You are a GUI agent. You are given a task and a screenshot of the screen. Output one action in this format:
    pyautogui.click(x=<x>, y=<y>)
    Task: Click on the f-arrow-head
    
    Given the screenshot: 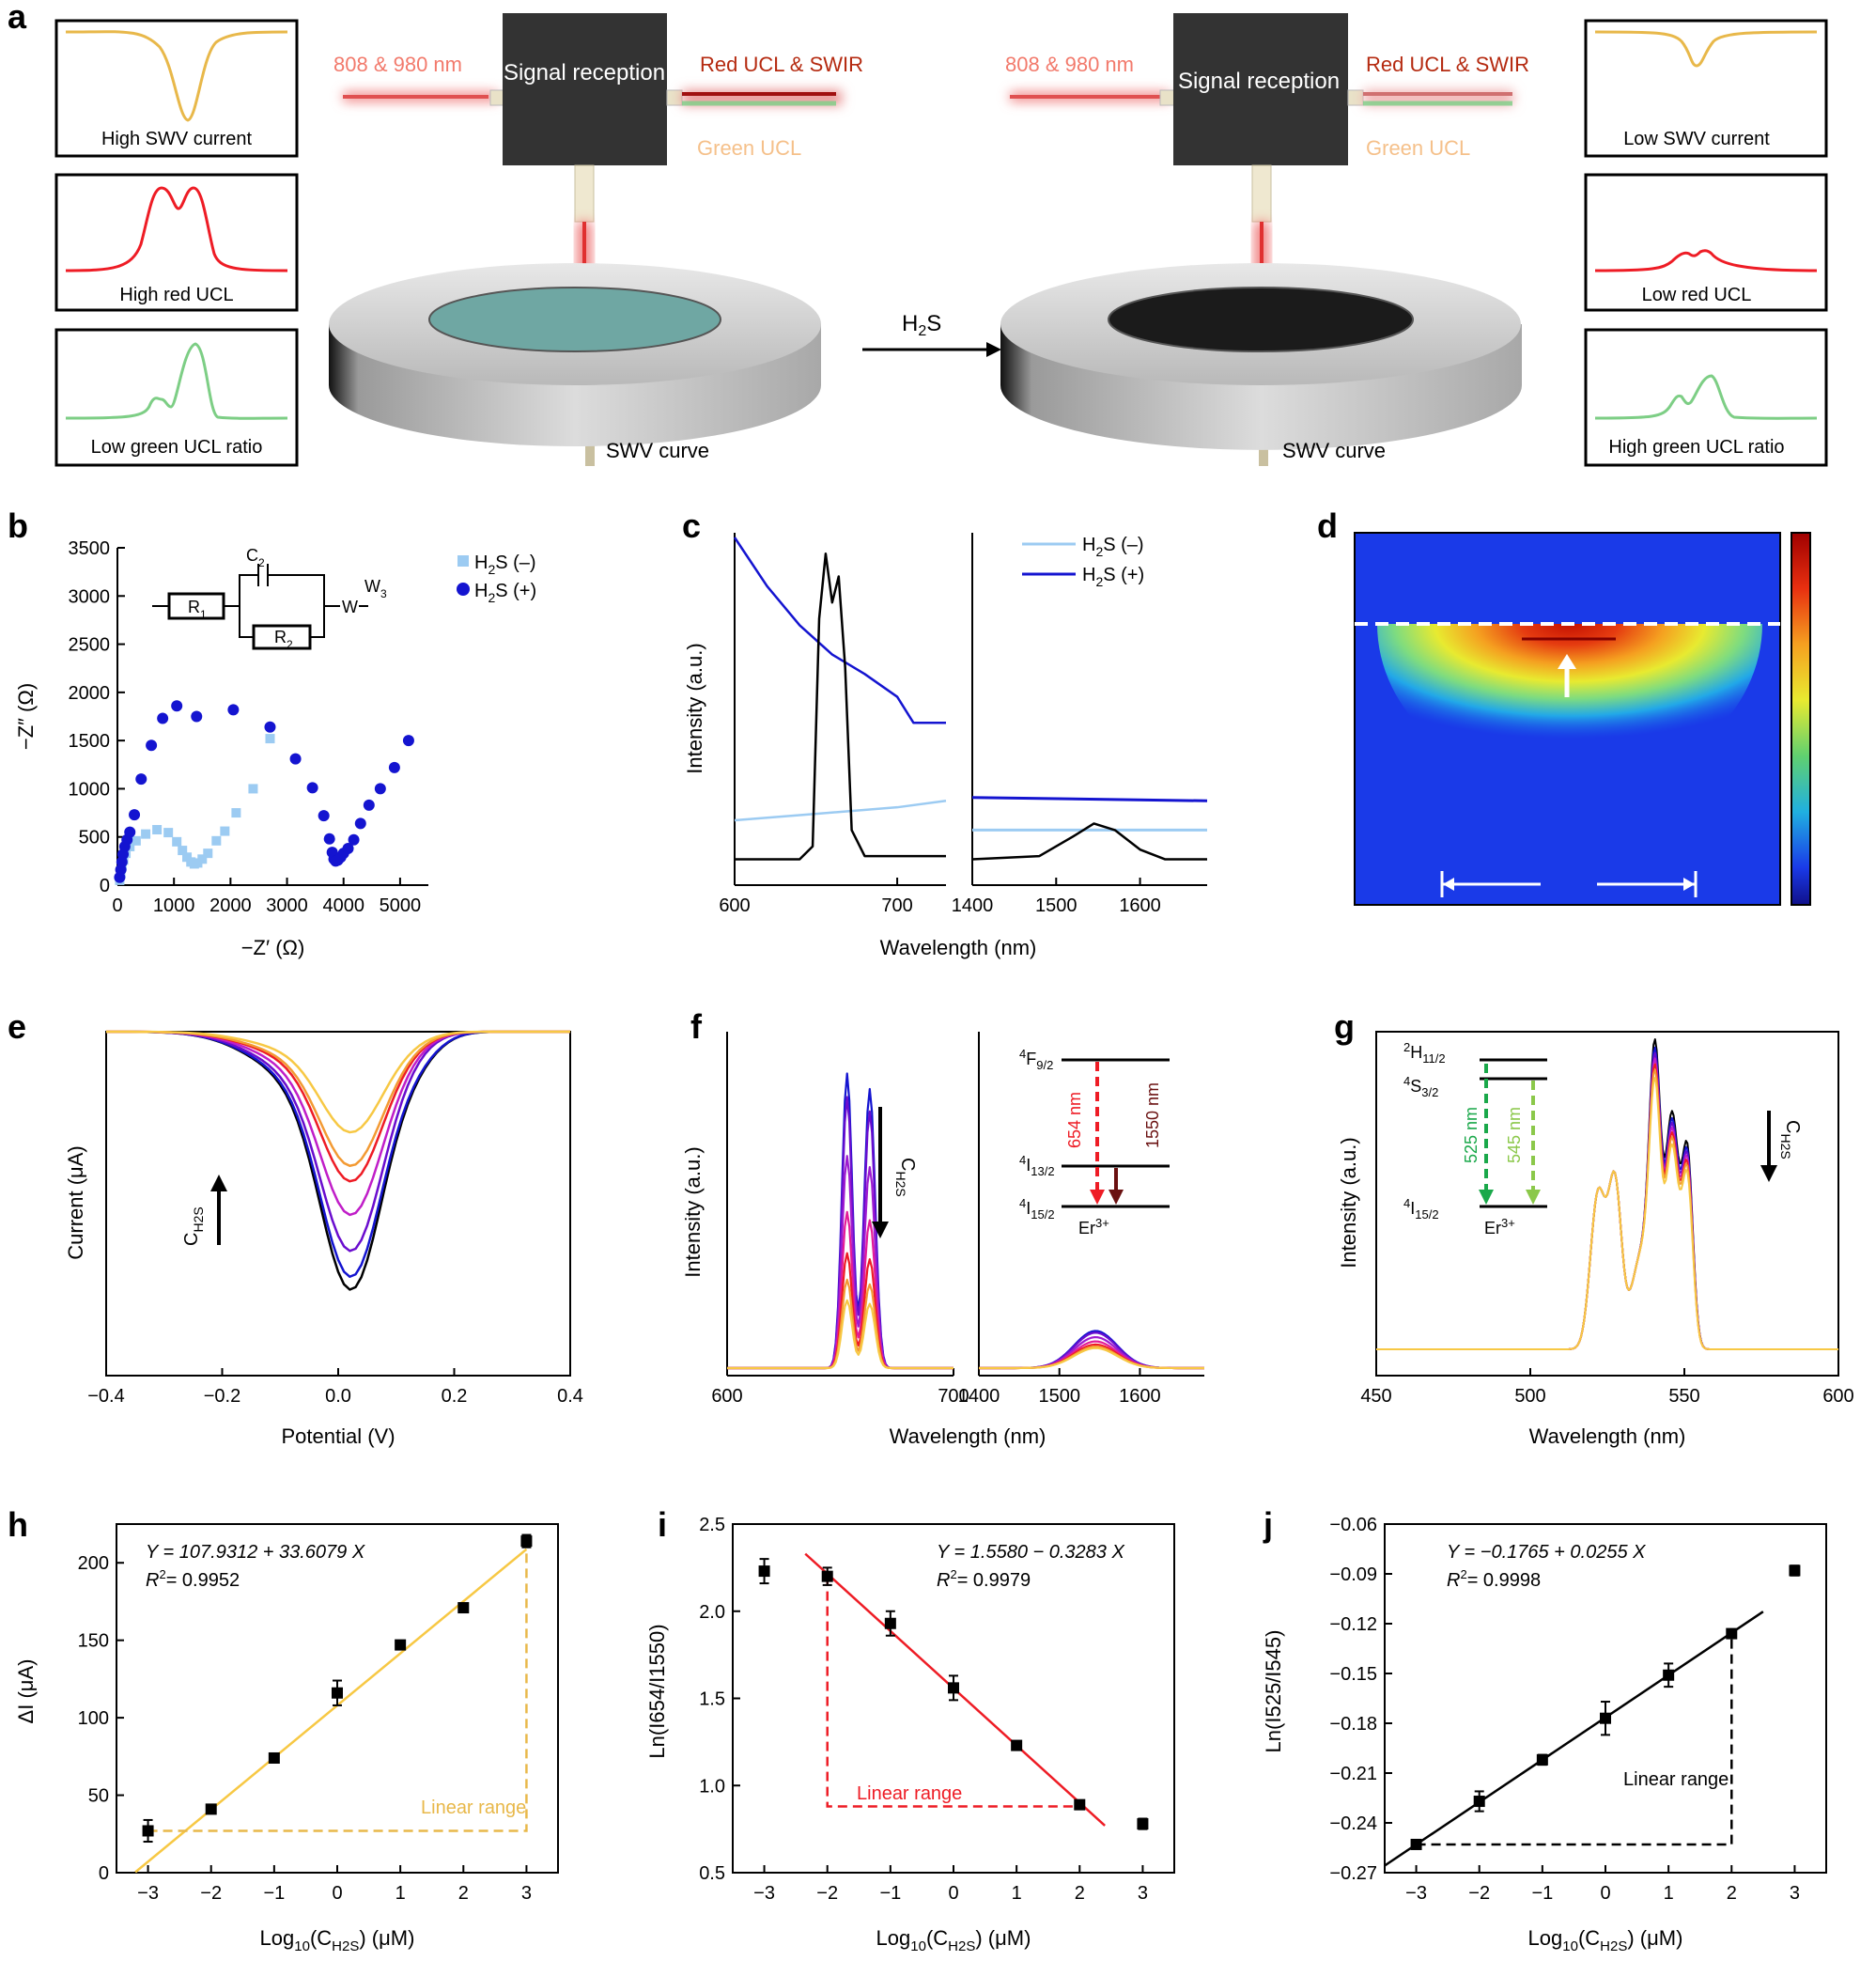 What is the action you would take?
    pyautogui.click(x=881, y=1230)
    